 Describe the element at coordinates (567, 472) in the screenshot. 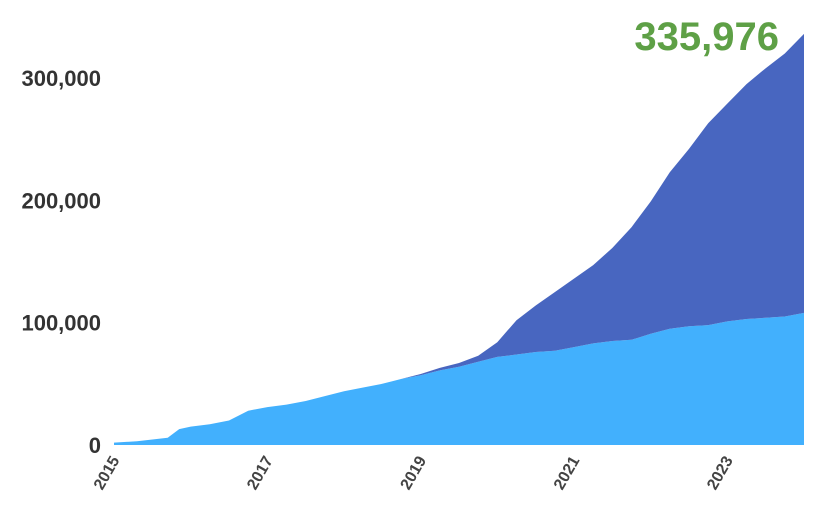

I see `x-tick-label: 2021` at that location.